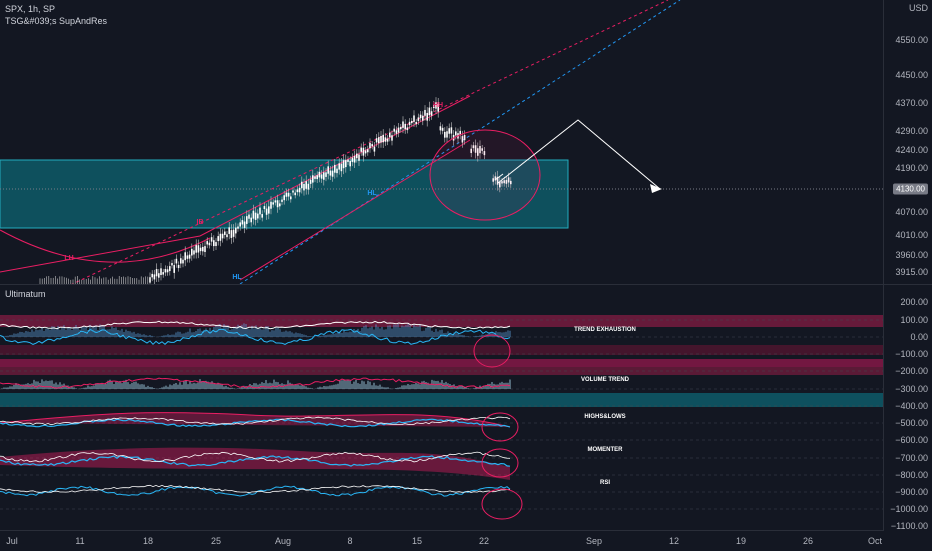 The height and width of the screenshot is (551, 932). What do you see at coordinates (105, 246) in the screenshot?
I see `arc-pattern-left` at bounding box center [105, 246].